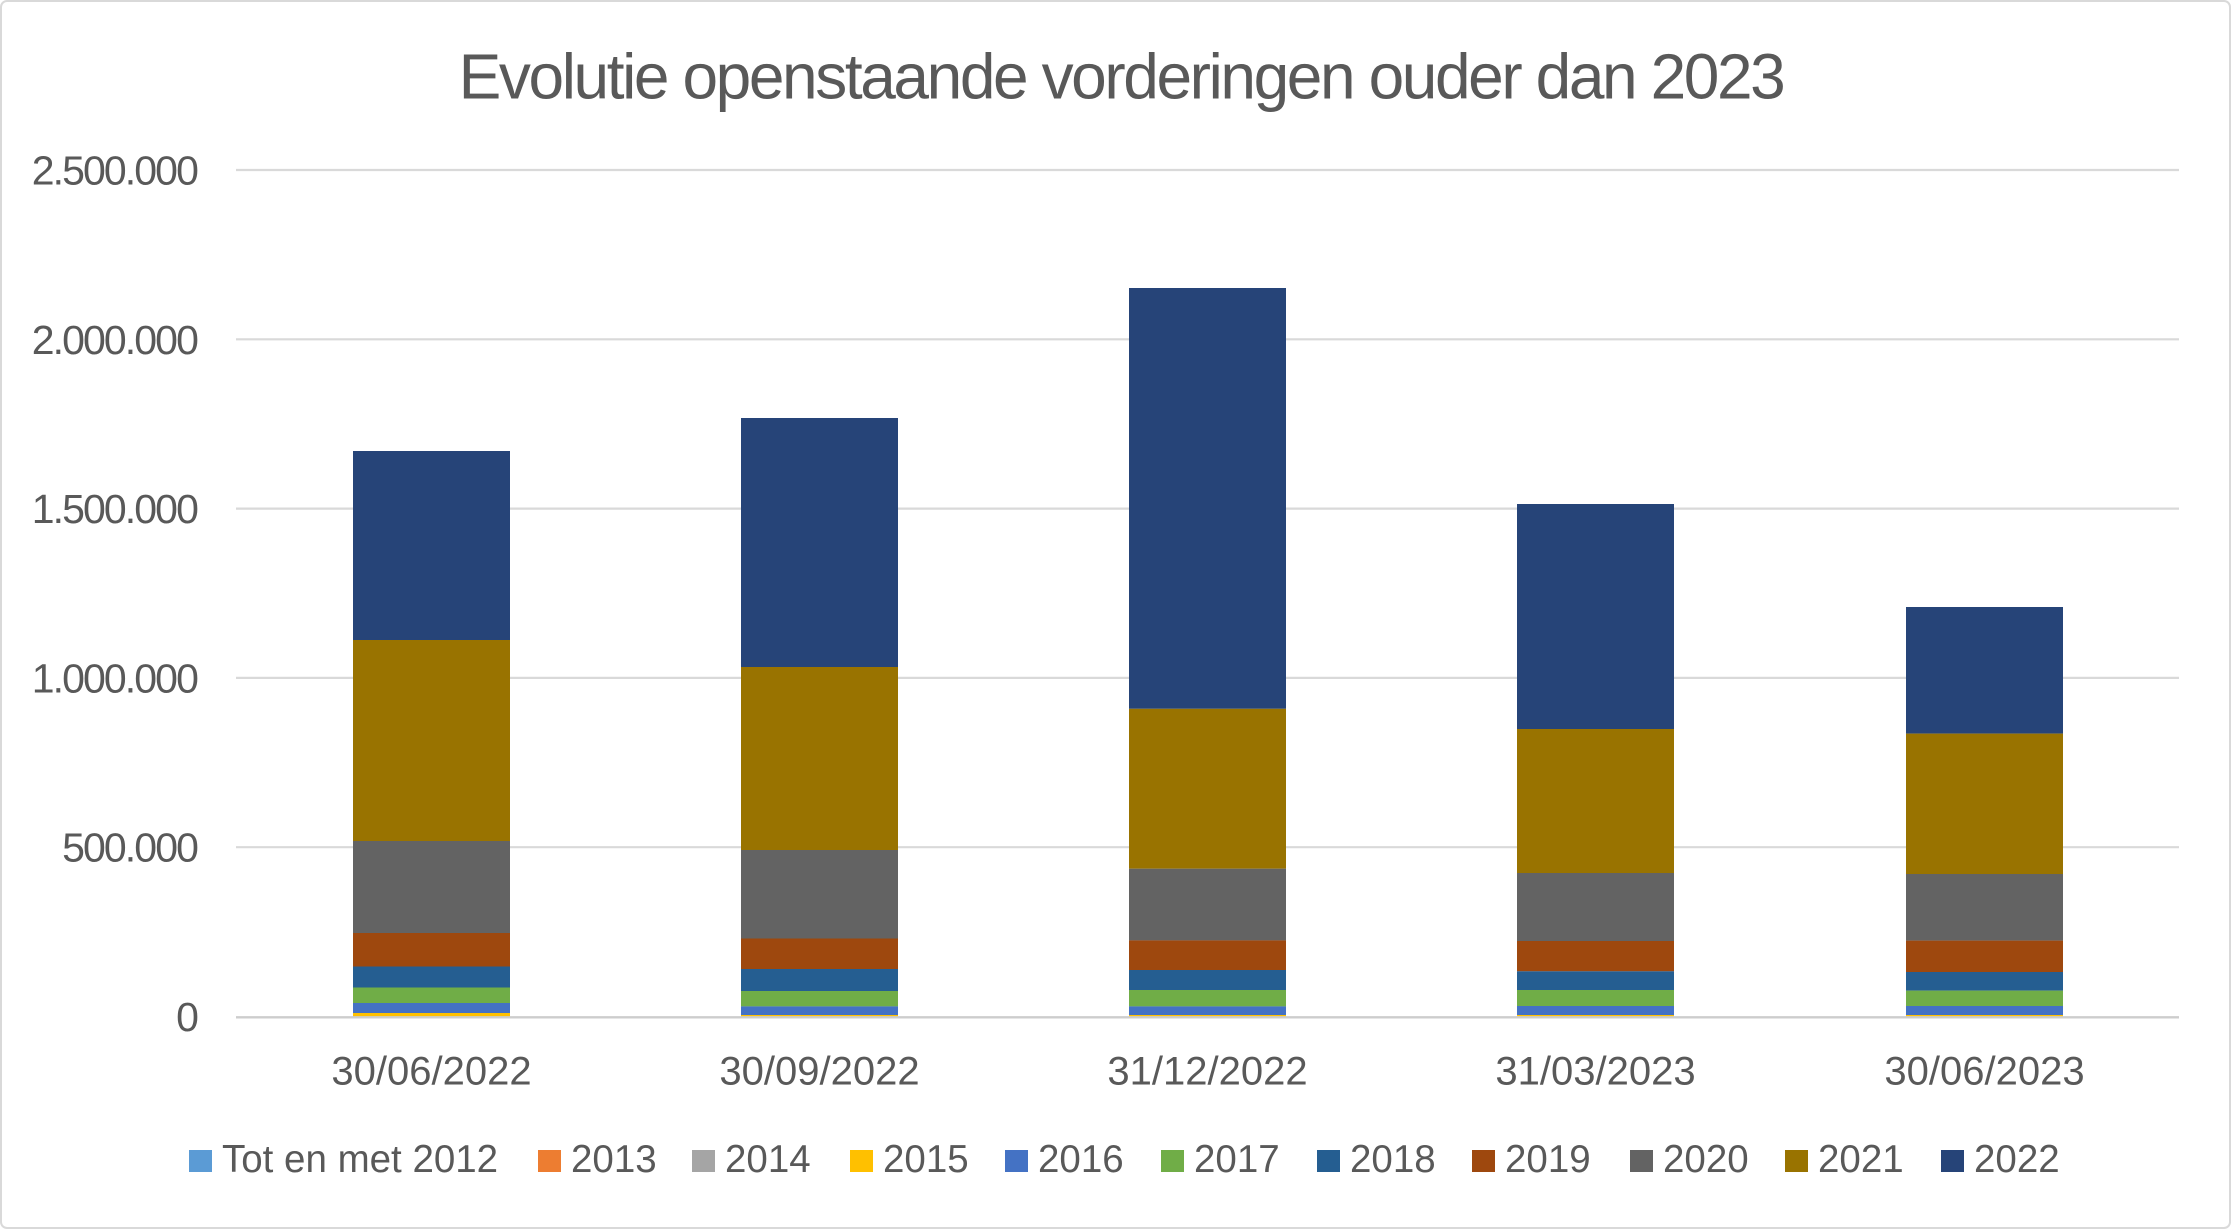 This screenshot has height=1229, width=2231. What do you see at coordinates (115, 678) in the screenshot?
I see `svg-text: 1.000.000` at bounding box center [115, 678].